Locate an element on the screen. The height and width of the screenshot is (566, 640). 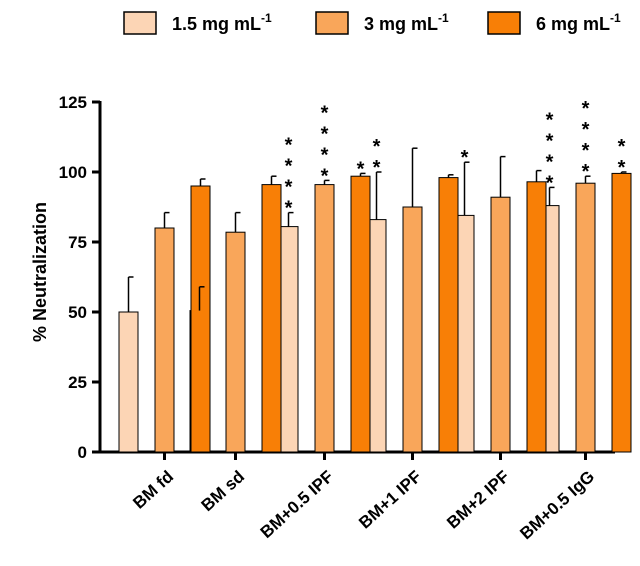
y-tick-label: 125 is located at coordinates (73, 102).